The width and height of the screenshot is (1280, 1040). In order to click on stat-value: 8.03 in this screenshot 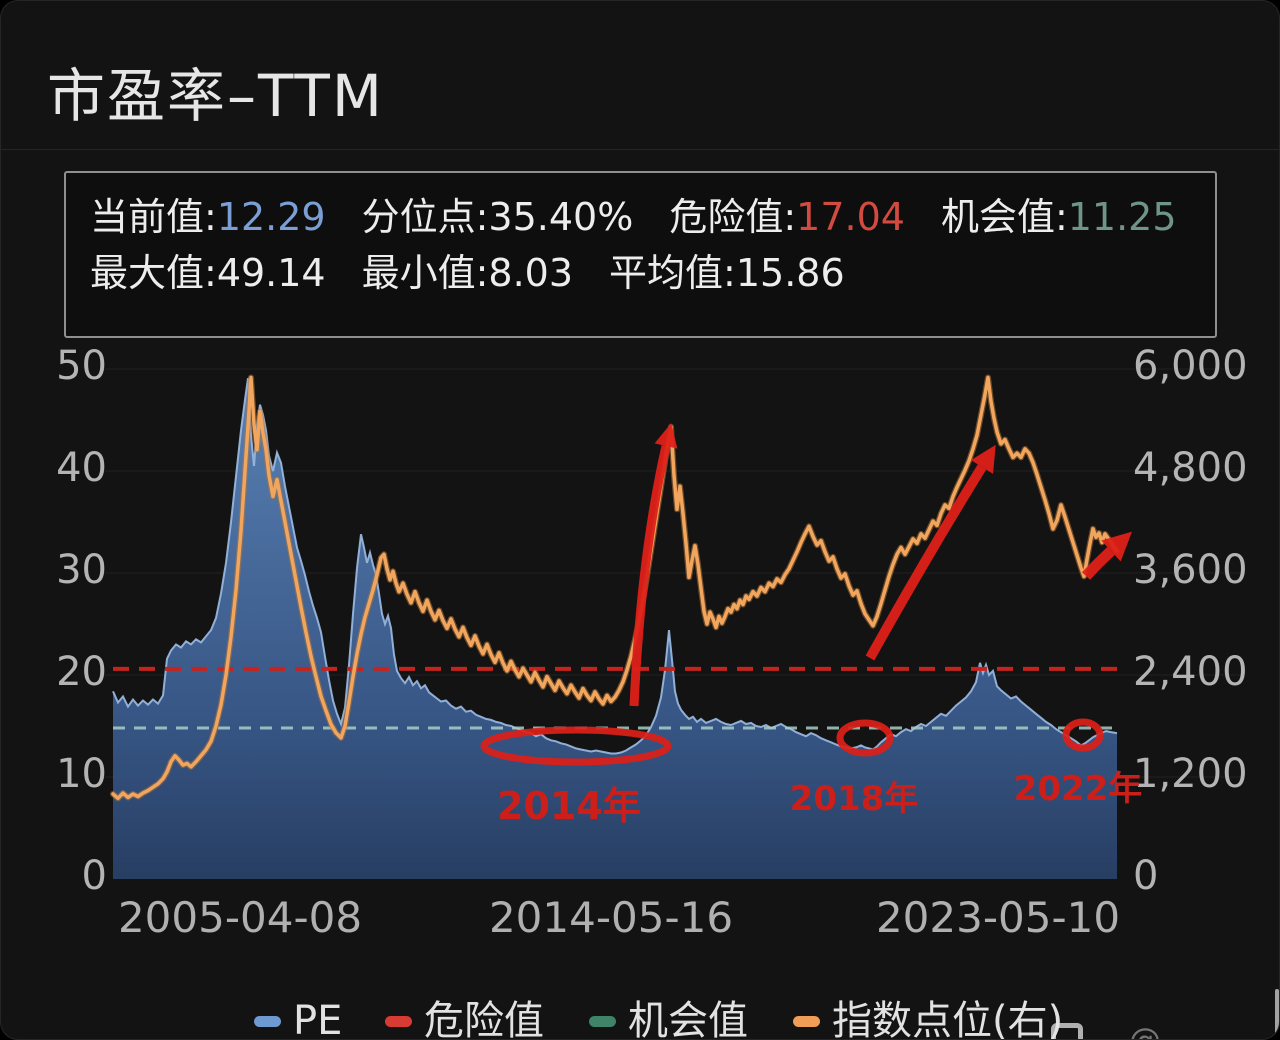, I will do `click(531, 273)`.